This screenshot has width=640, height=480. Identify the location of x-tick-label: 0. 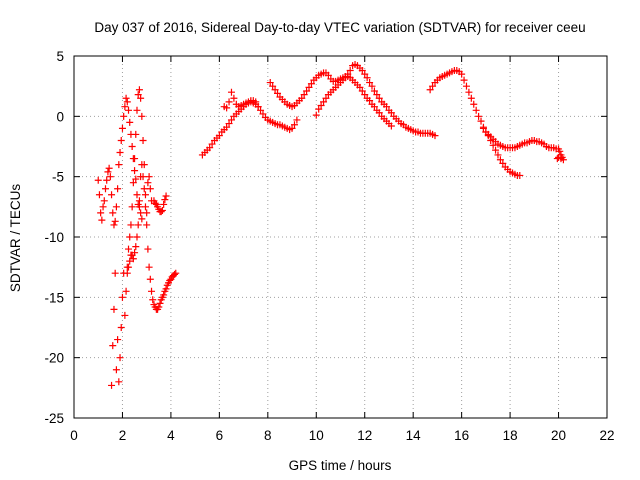
(74, 435).